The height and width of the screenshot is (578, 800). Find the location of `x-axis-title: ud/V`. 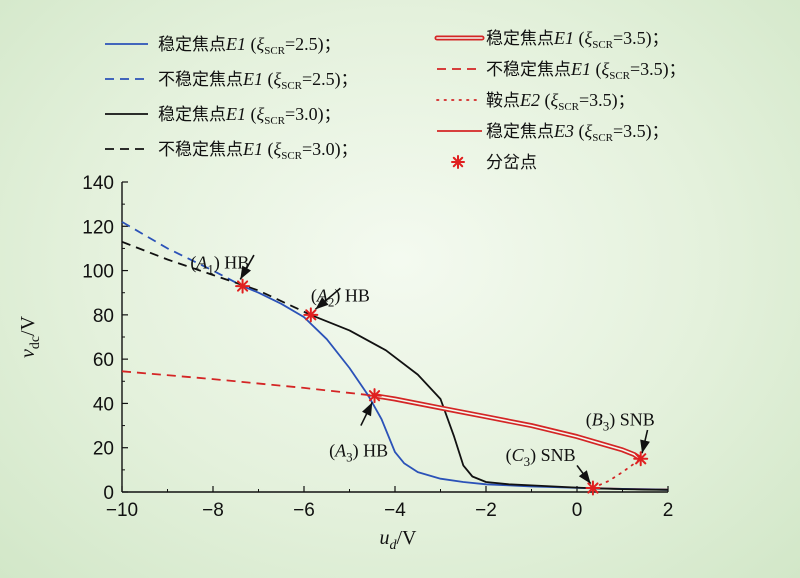

x-axis-title: ud/V is located at coordinates (399, 540).